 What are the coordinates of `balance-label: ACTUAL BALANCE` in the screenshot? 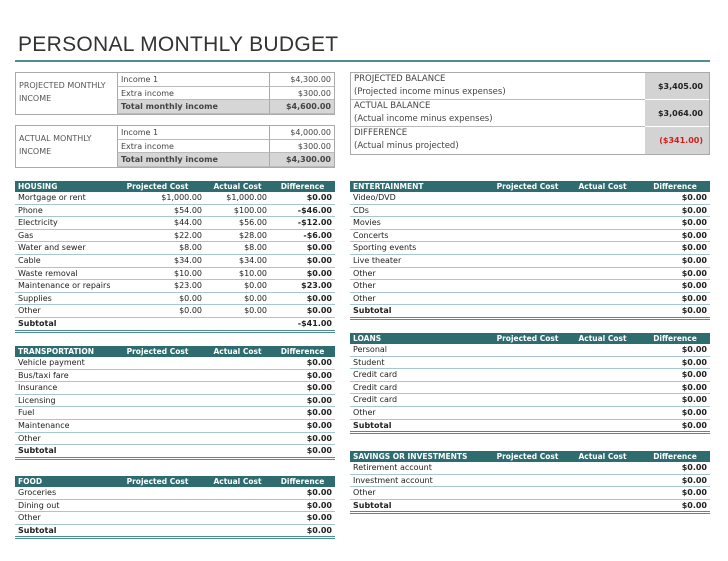 It's located at (392, 106).